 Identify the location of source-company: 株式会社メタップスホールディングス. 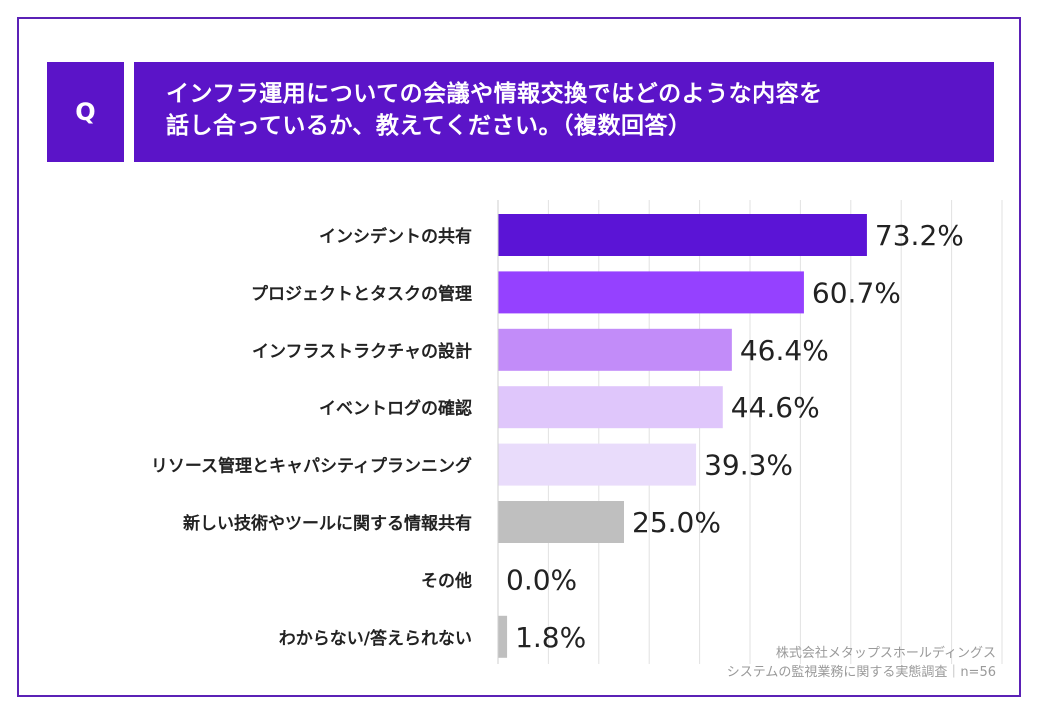
(885, 653).